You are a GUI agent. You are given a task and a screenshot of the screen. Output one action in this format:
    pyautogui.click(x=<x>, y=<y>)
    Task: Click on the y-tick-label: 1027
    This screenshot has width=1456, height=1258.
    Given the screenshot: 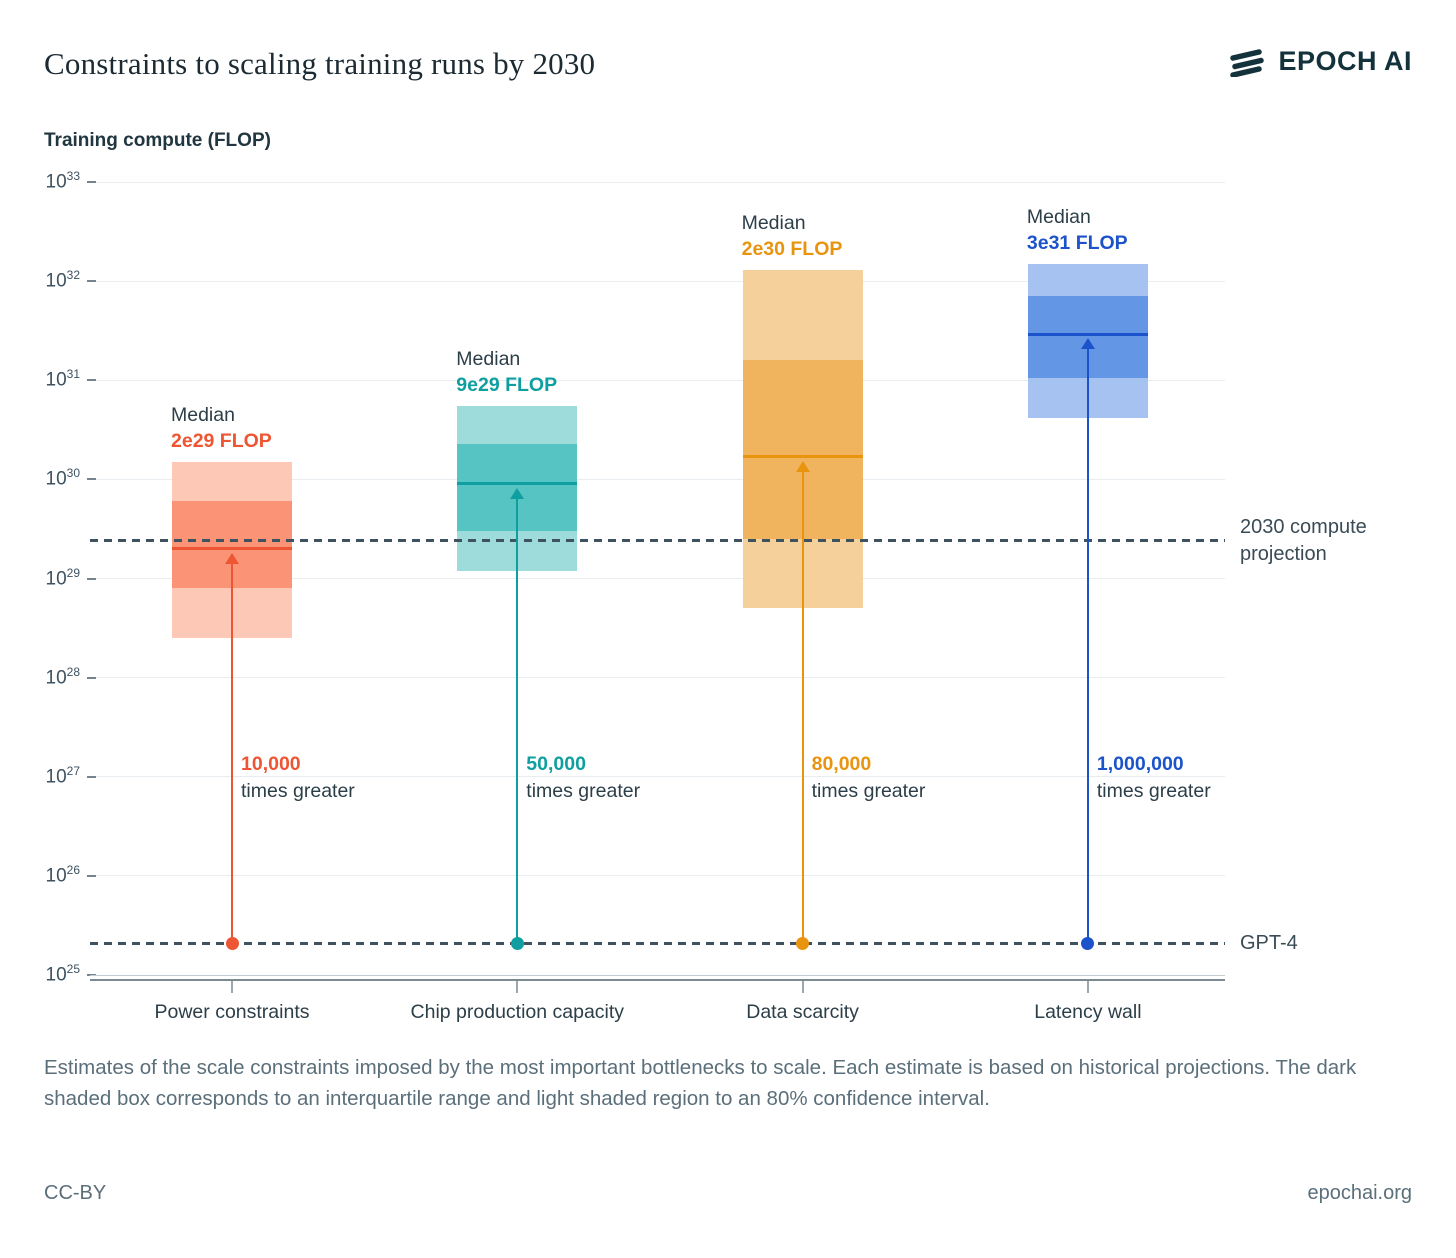 What is the action you would take?
    pyautogui.click(x=63, y=775)
    